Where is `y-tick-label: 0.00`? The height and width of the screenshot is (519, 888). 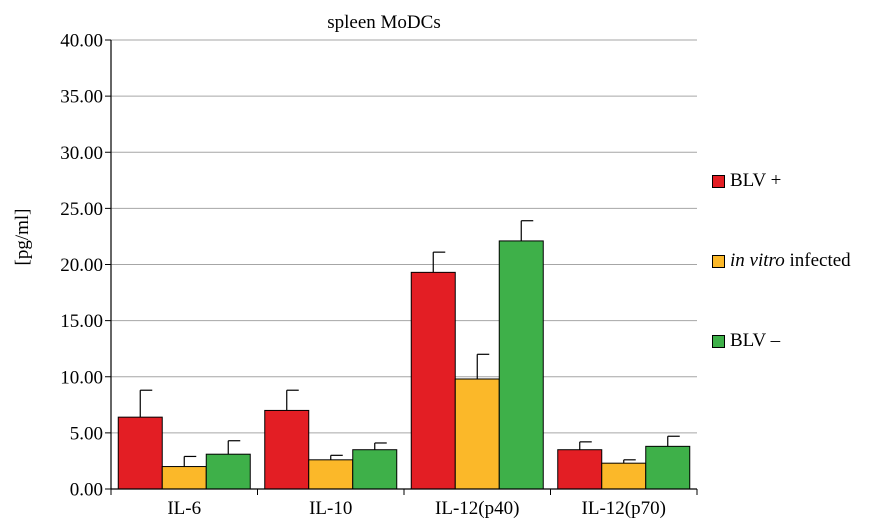 y-tick-label: 0.00 is located at coordinates (86, 490).